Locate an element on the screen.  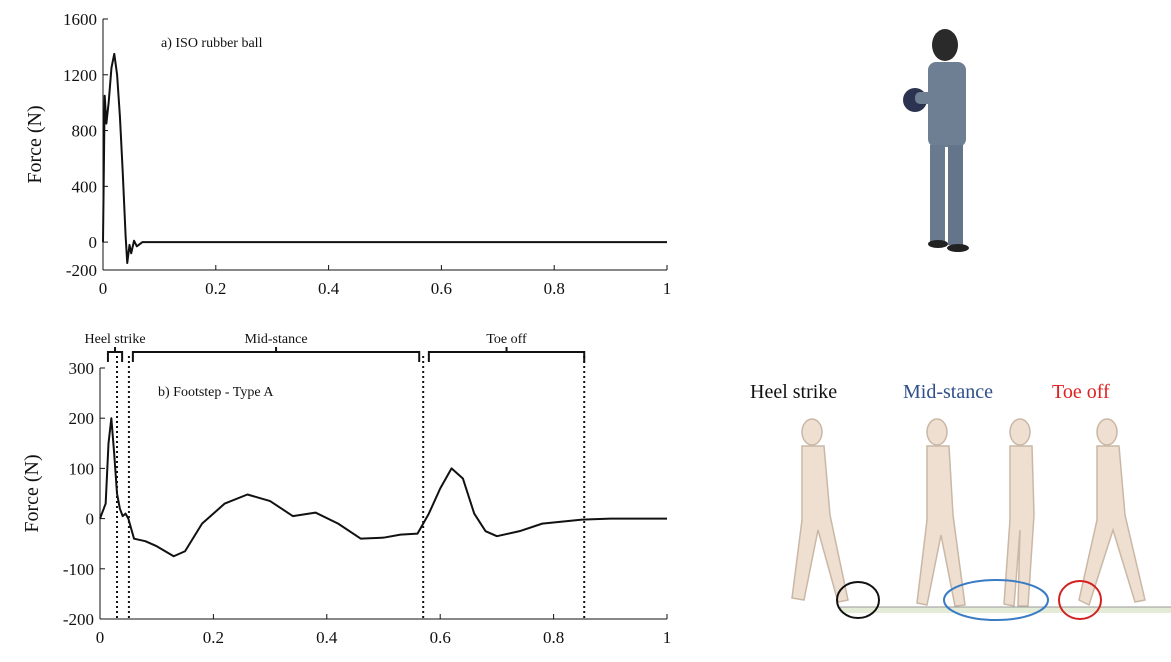
mid-circle is located at coordinates (996, 600).